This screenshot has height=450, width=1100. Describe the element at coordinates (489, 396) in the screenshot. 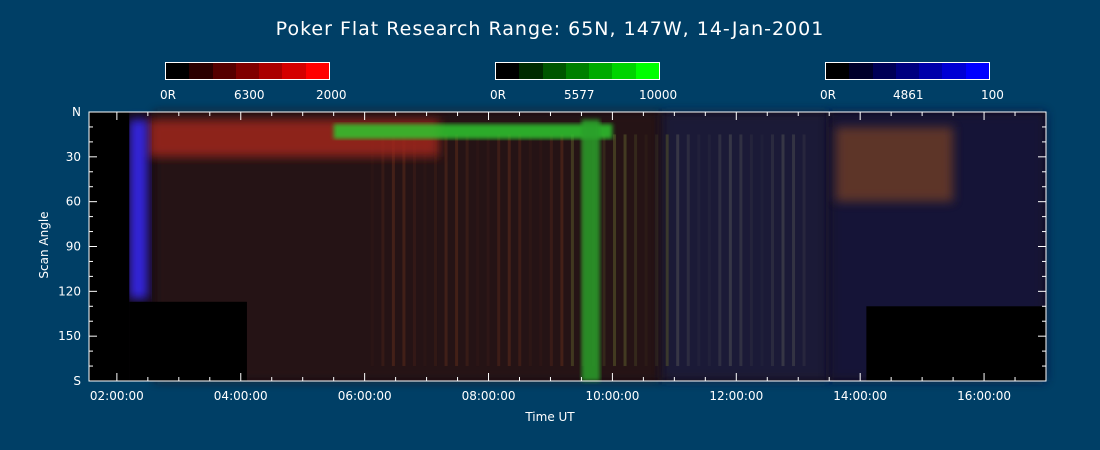

I see `x-tick-label: 08:00:00` at that location.